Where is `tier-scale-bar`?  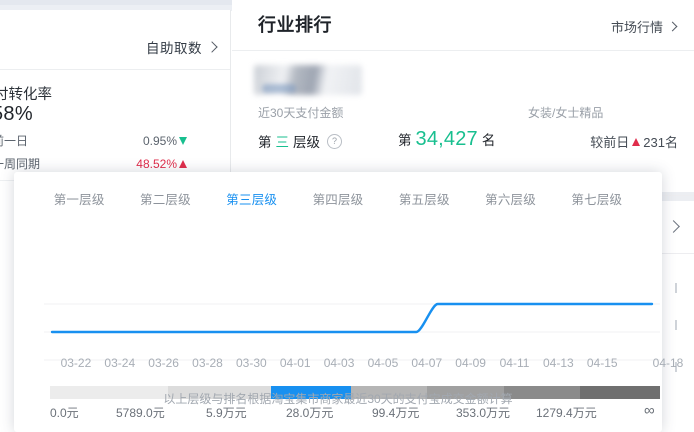 tier-scale-bar is located at coordinates (355, 392).